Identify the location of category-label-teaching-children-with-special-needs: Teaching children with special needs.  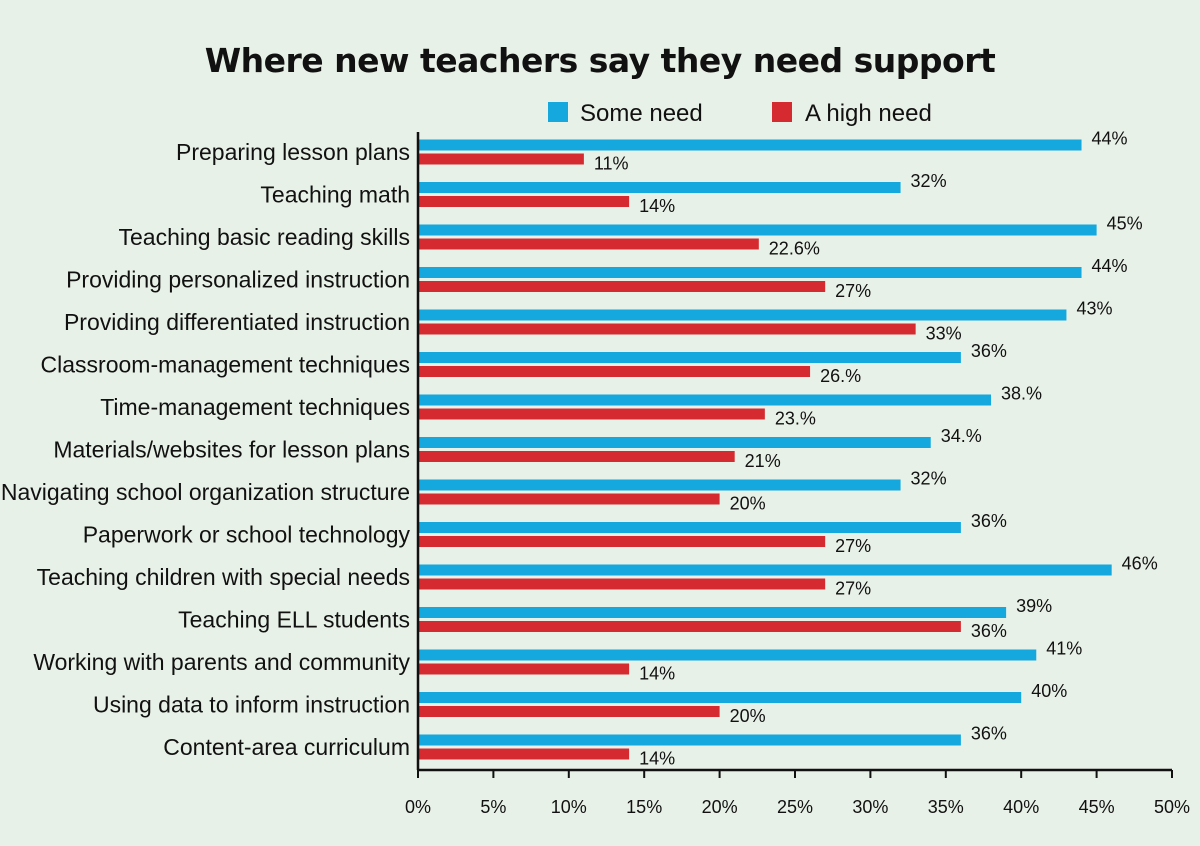
(223, 577).